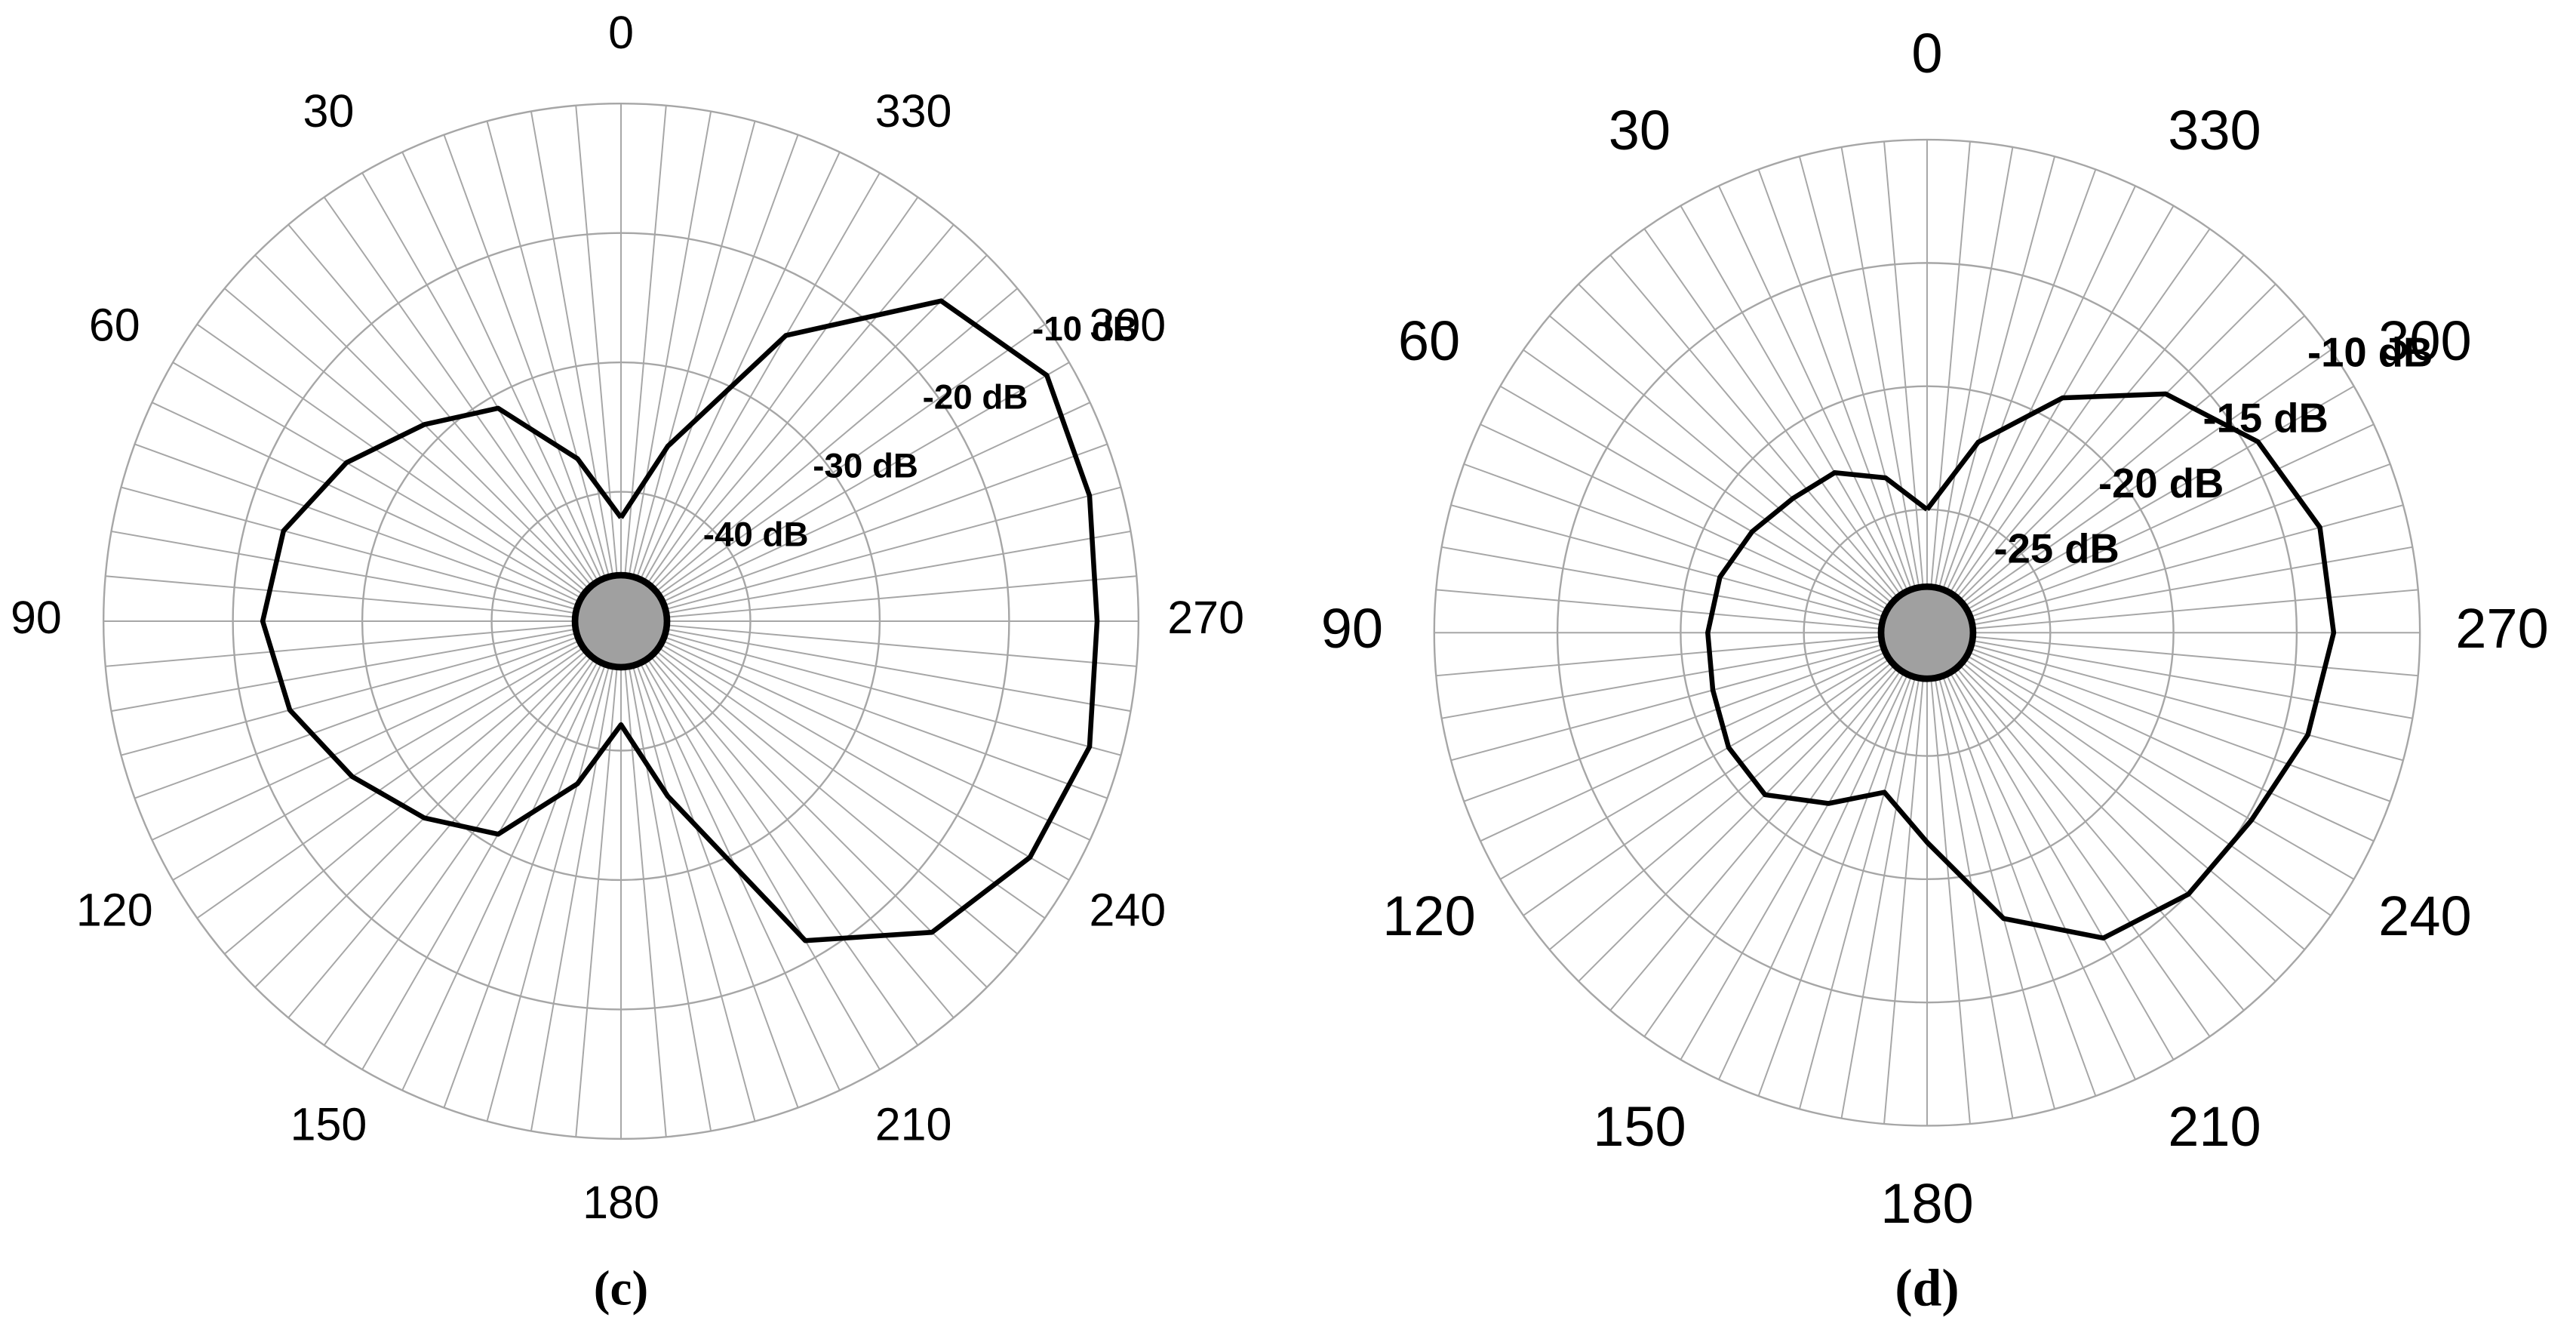  Describe the element at coordinates (1927, 1289) in the screenshot. I see `caption: (d)` at that location.